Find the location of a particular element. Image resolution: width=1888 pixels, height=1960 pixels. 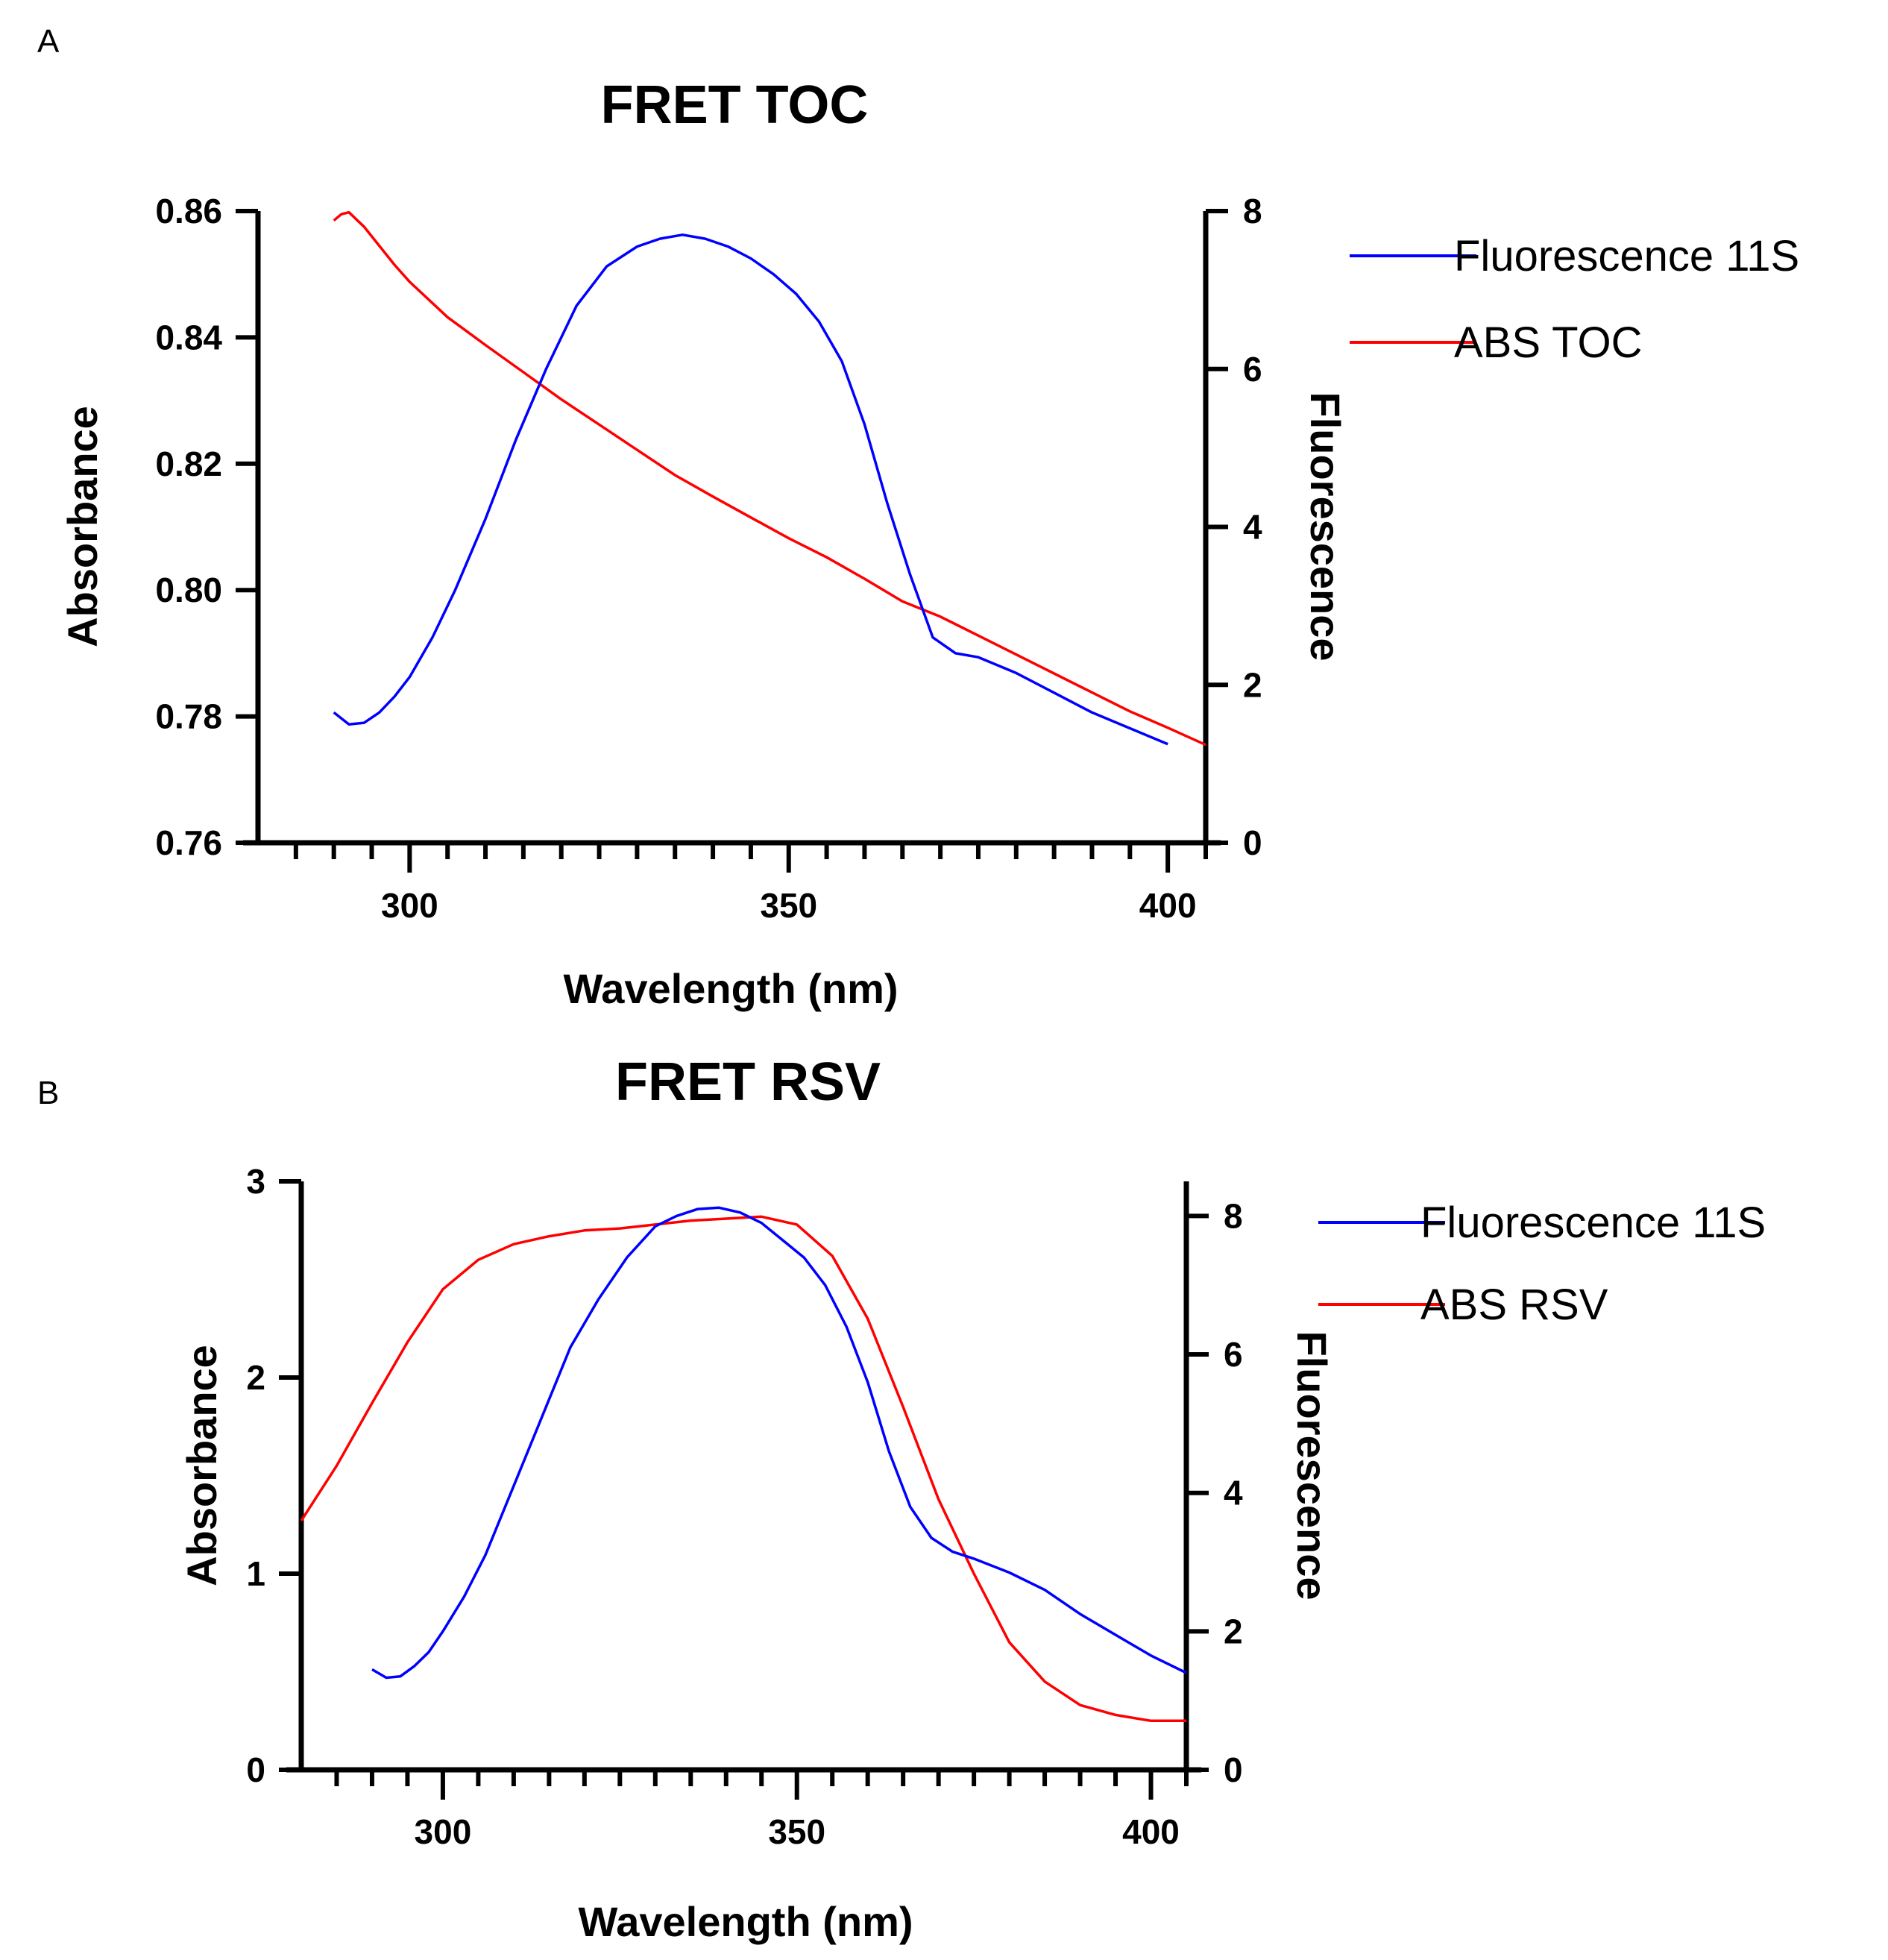

chart-title: FRET RSV is located at coordinates (748, 1082).